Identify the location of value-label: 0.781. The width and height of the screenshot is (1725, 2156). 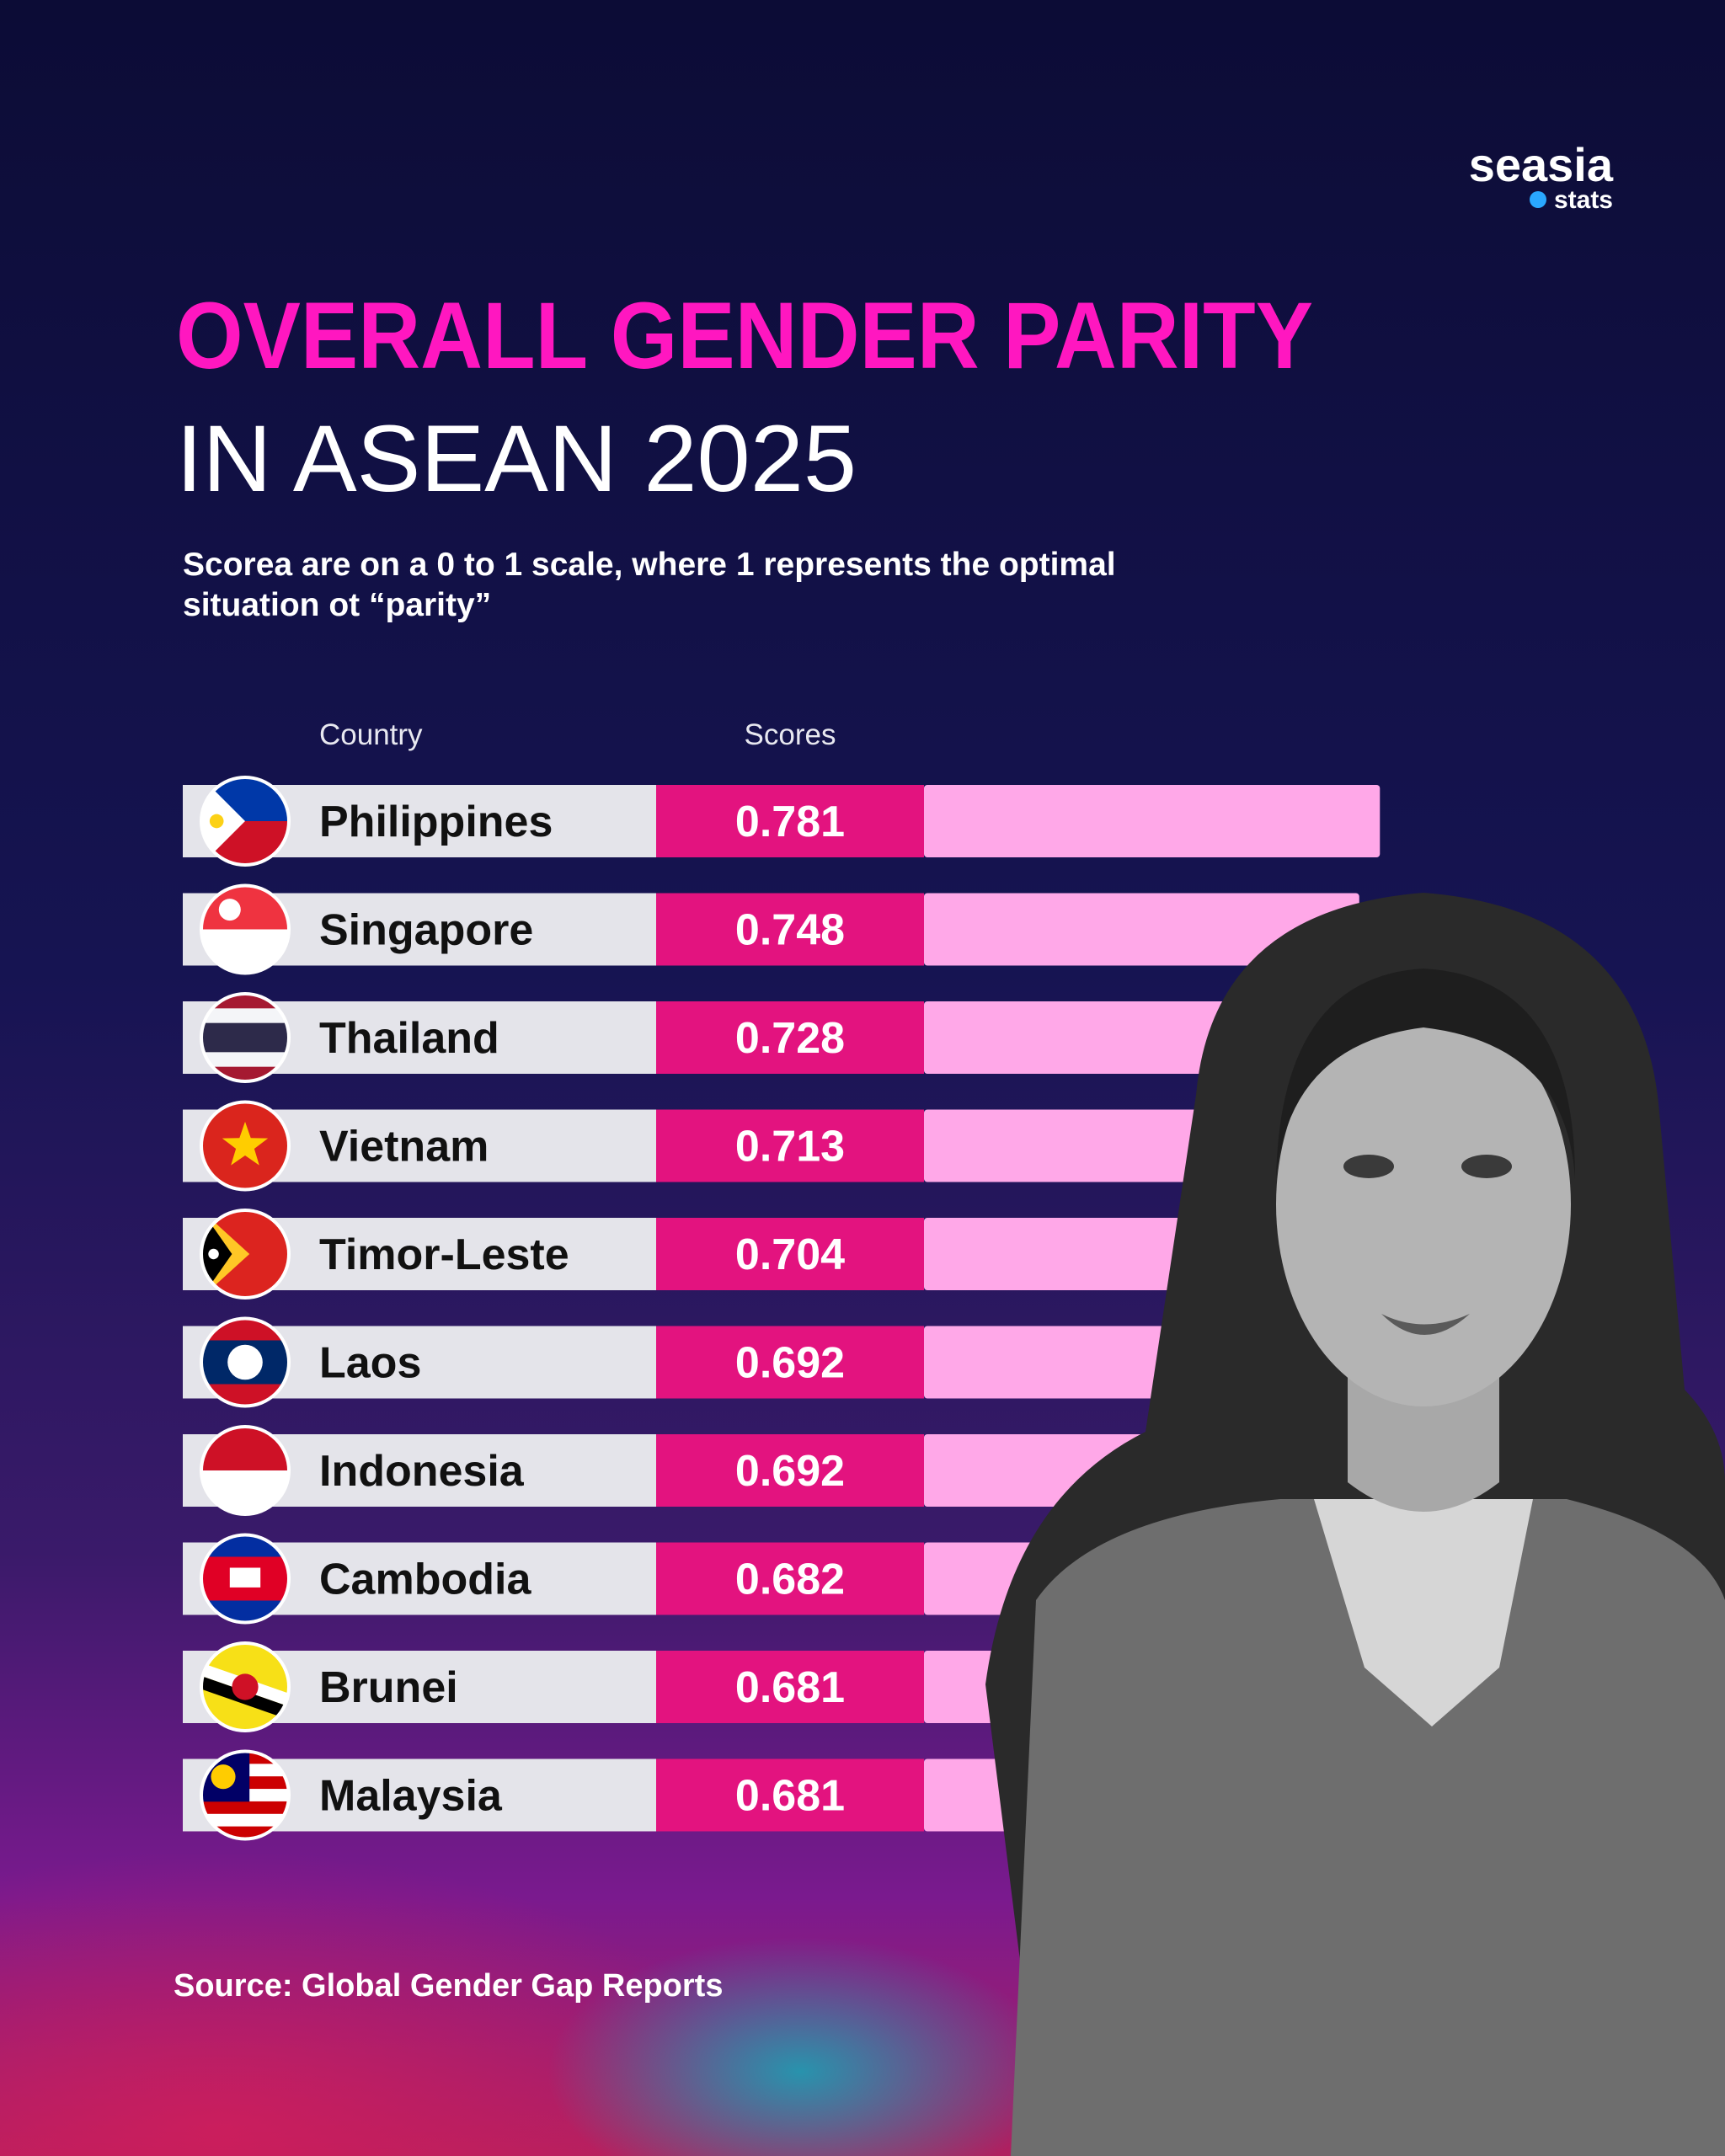
(790, 822).